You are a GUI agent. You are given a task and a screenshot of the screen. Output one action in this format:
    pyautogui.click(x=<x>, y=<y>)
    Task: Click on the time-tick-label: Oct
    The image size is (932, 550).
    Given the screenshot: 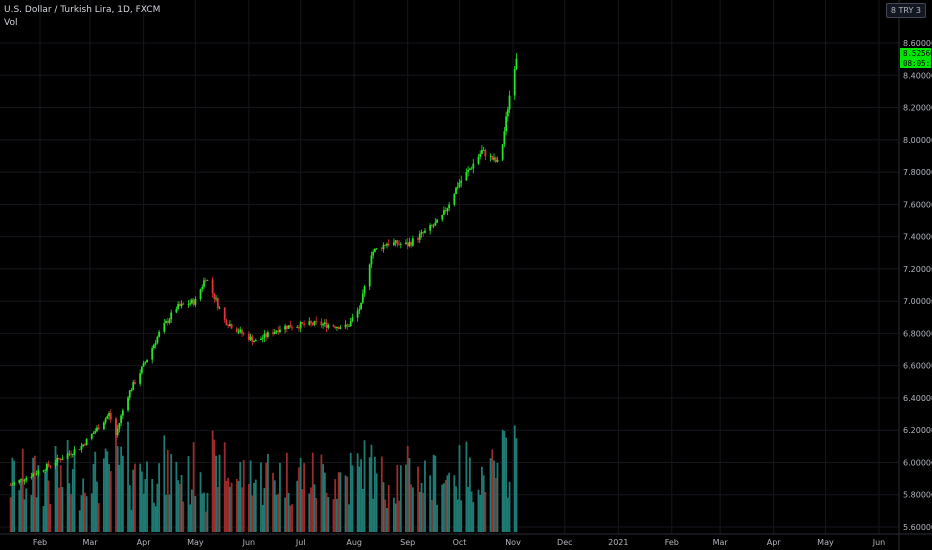 What is the action you would take?
    pyautogui.click(x=460, y=542)
    